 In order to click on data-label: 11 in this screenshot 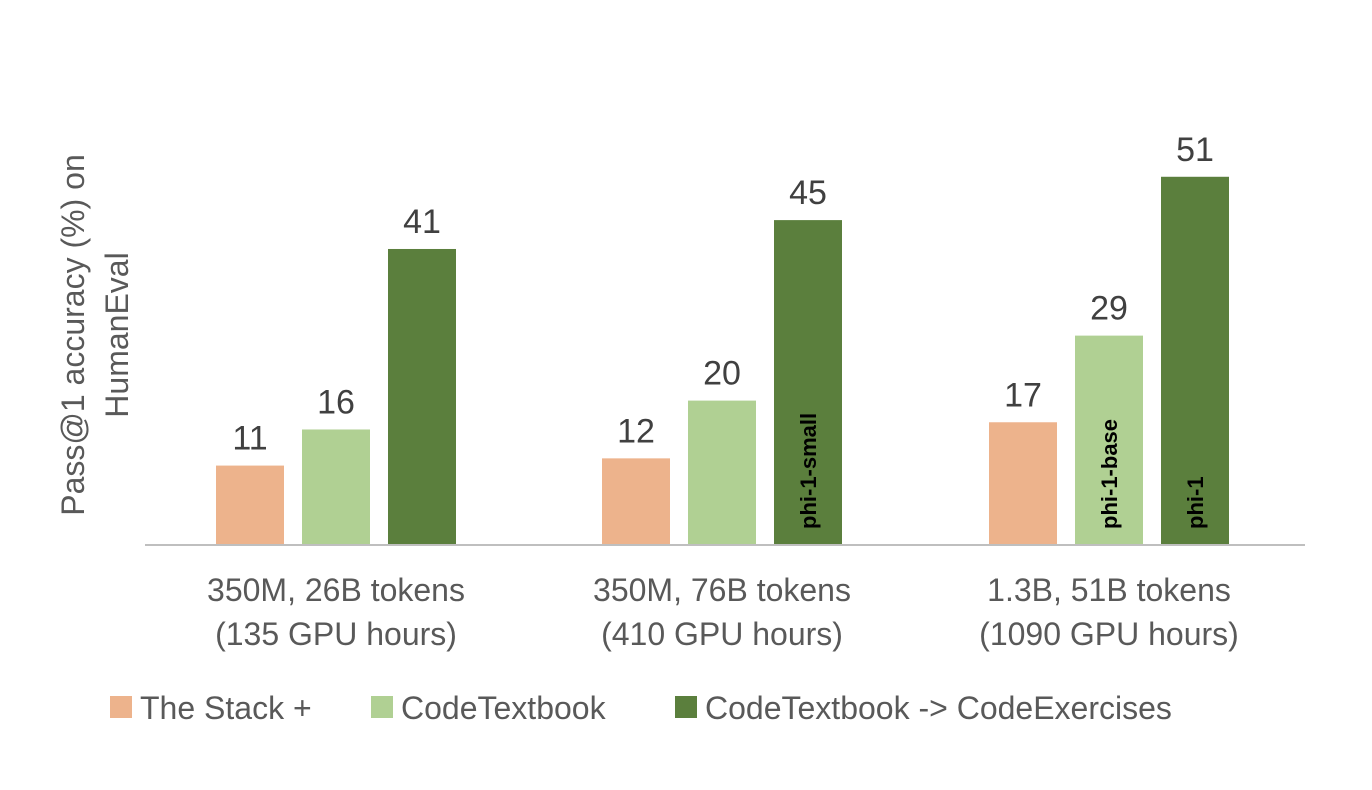, I will do `click(249, 439)`.